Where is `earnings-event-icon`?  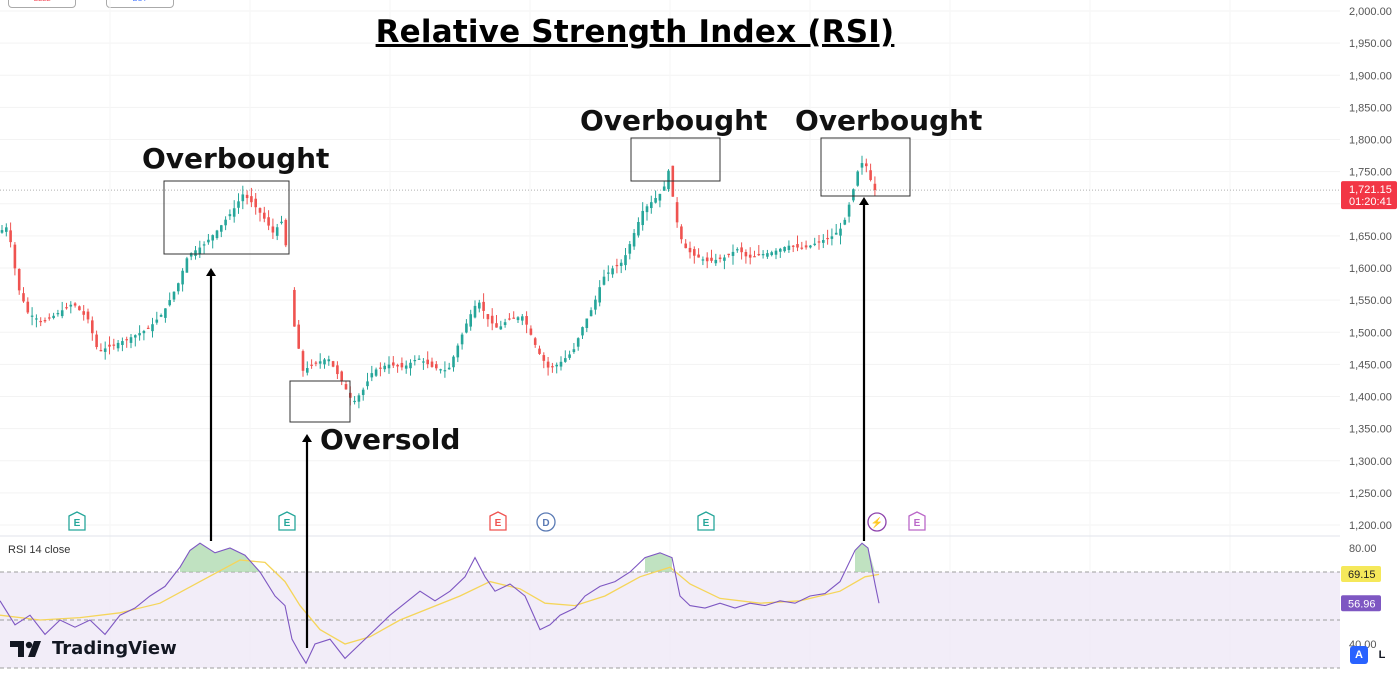 earnings-event-icon is located at coordinates (287, 521).